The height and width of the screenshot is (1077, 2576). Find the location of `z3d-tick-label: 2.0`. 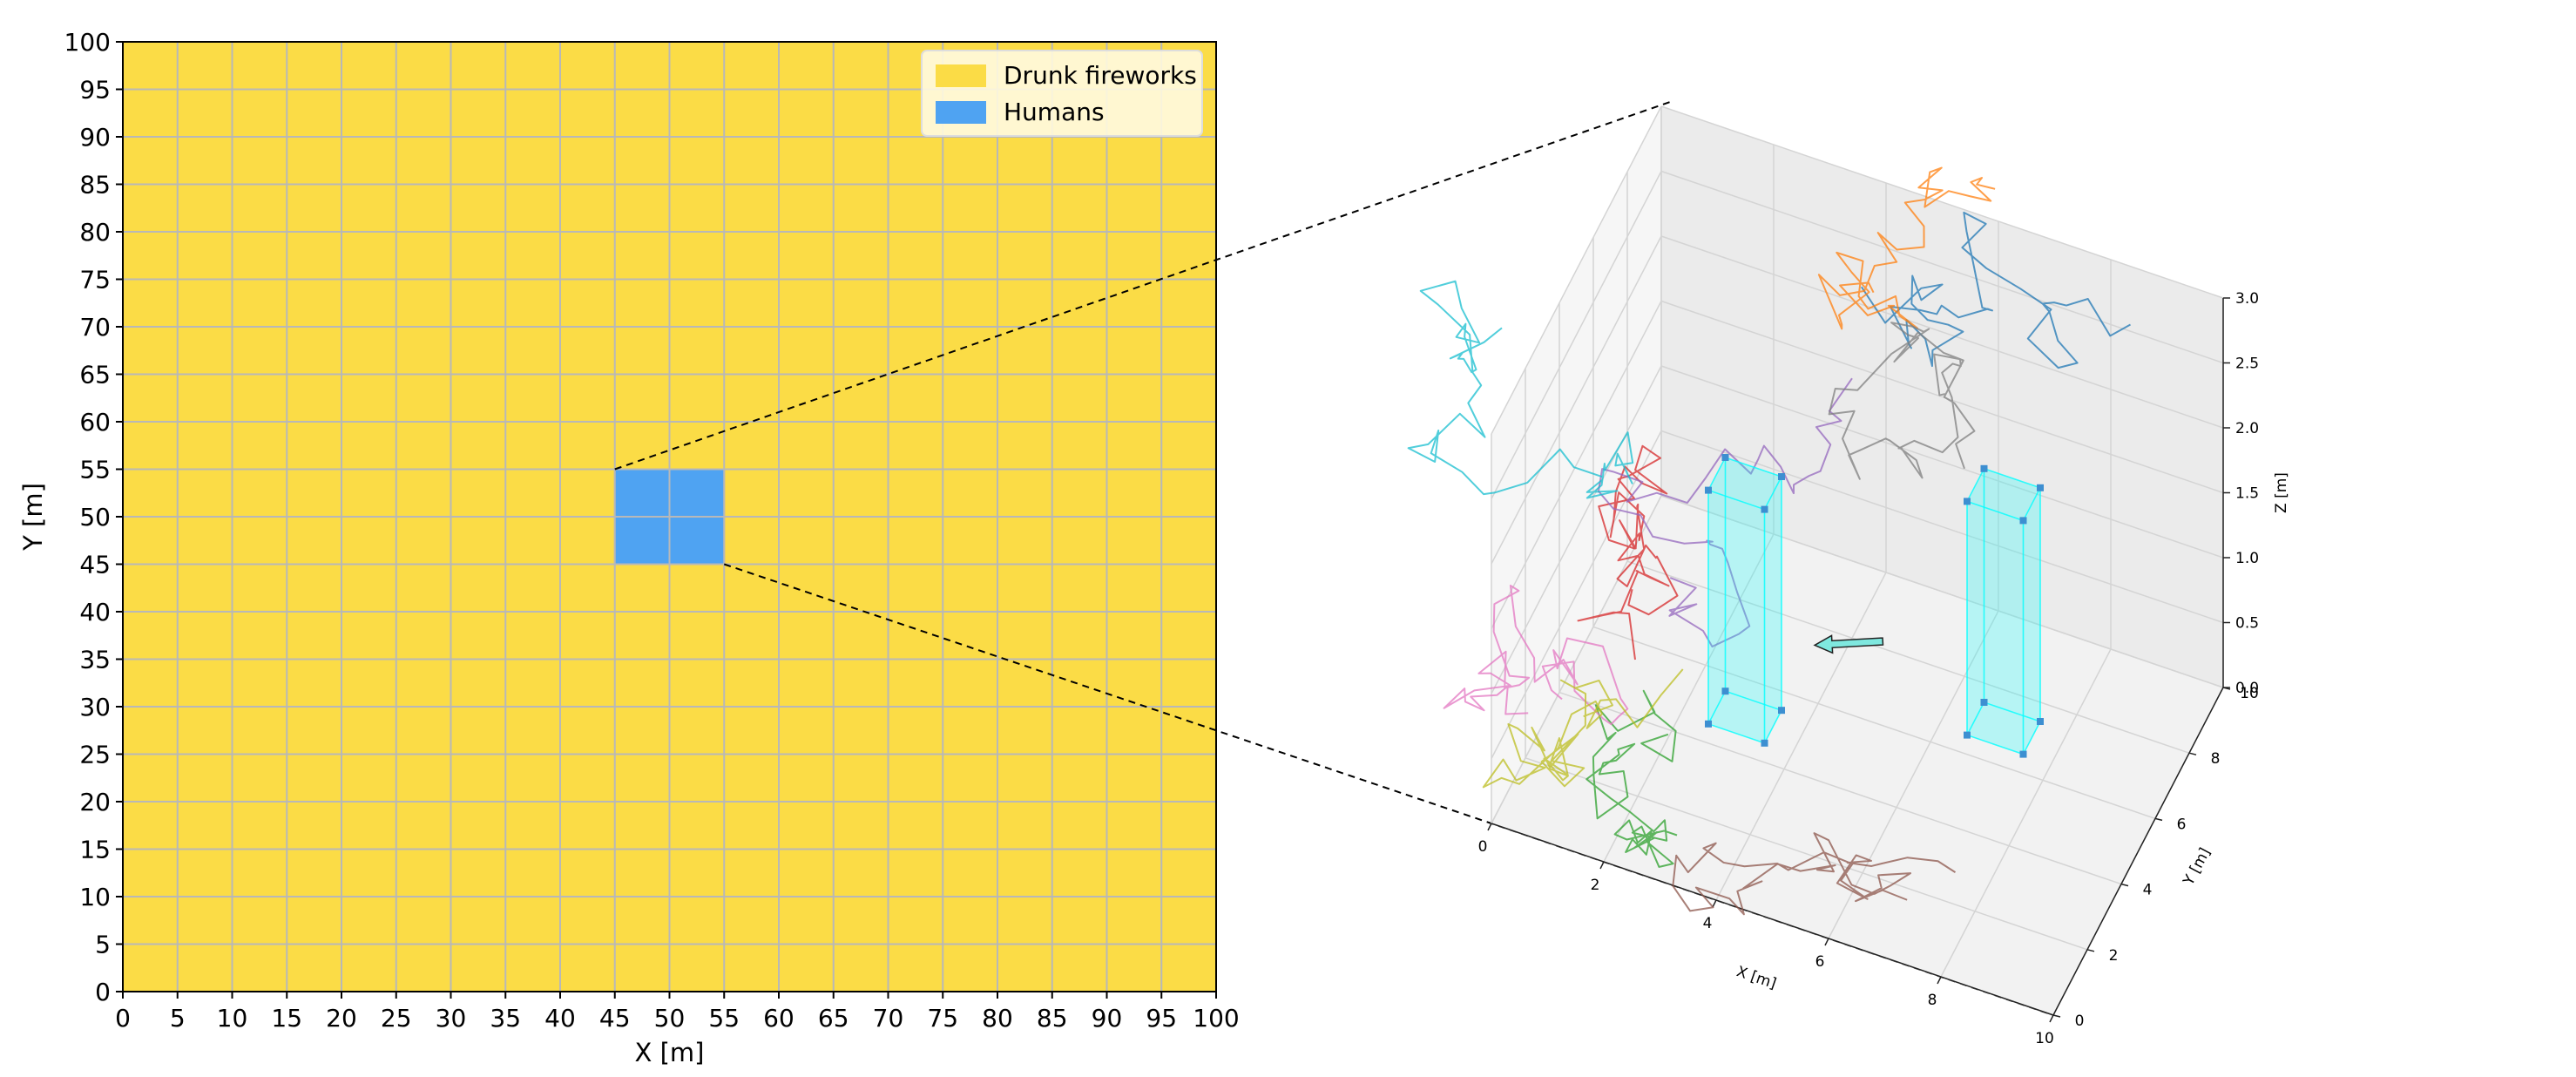

z3d-tick-label: 2.0 is located at coordinates (2247, 428).